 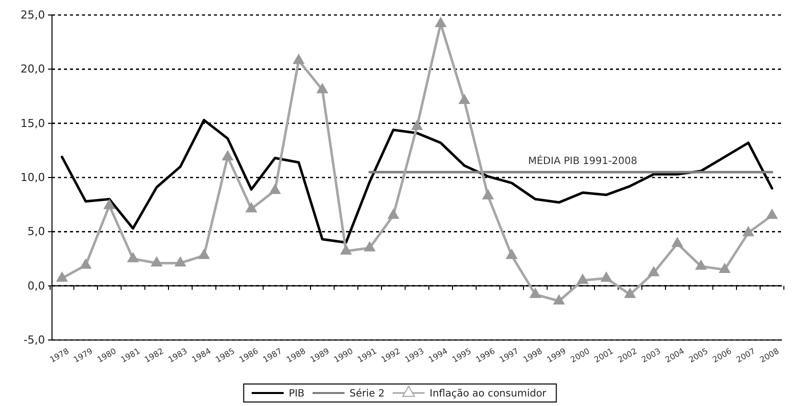 I want to click on legend-label: Série 2, so click(x=367, y=394).